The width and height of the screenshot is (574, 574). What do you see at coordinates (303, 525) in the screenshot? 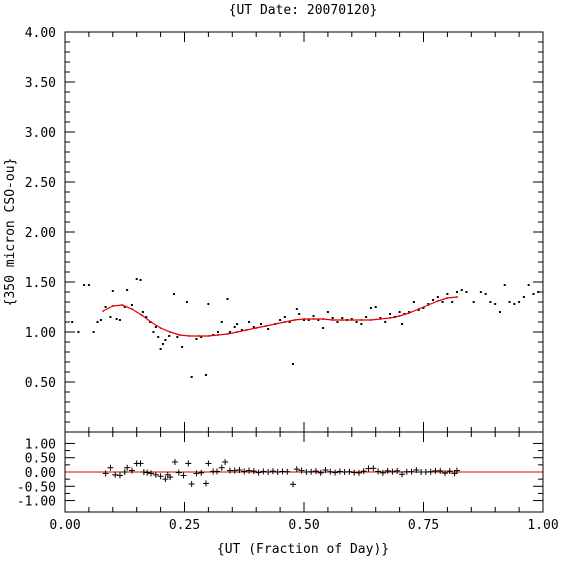
I see `x-tick-label: 0.50` at bounding box center [303, 525].